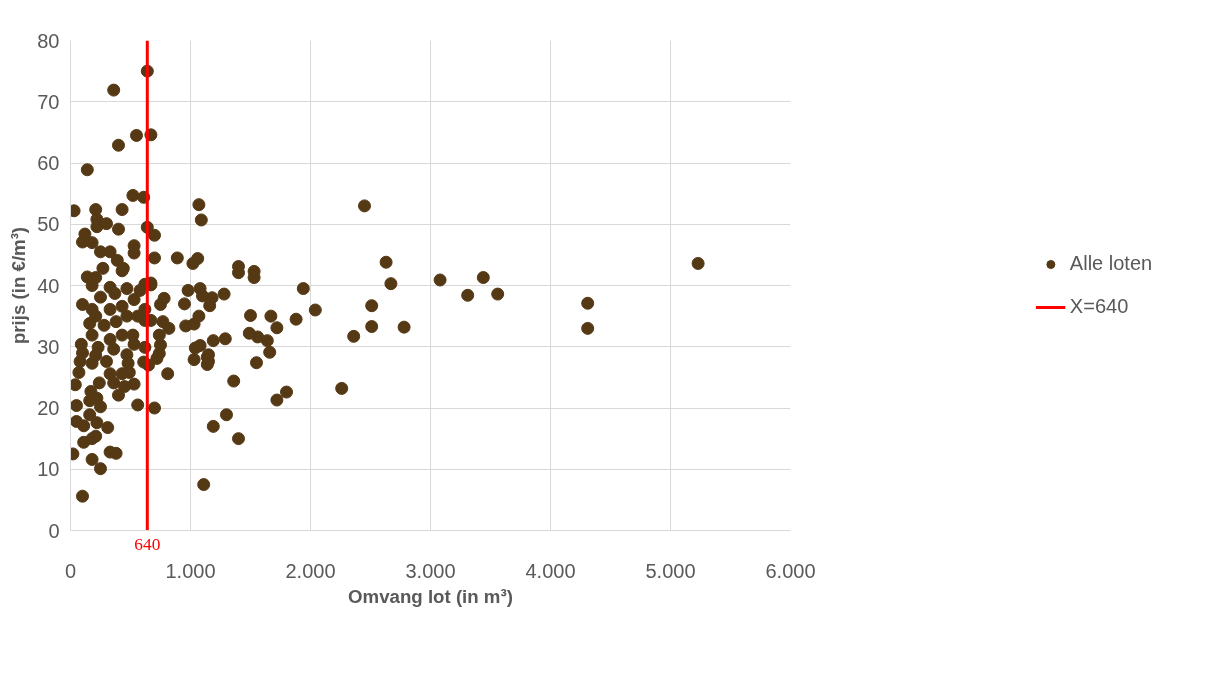  Describe the element at coordinates (190, 570) in the screenshot. I see `x-tick-label: 1.000` at that location.